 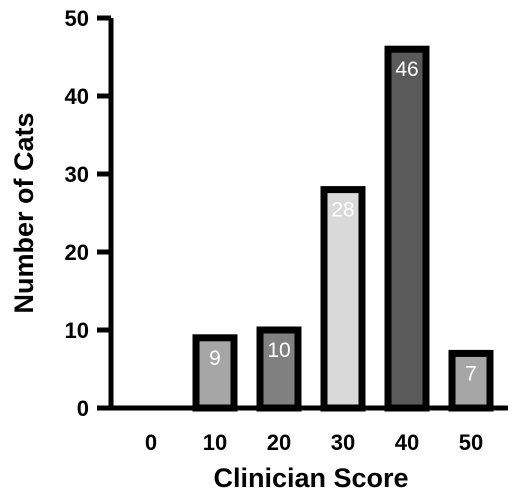 I want to click on x-axis-title: Clinician Score, so click(x=310, y=478).